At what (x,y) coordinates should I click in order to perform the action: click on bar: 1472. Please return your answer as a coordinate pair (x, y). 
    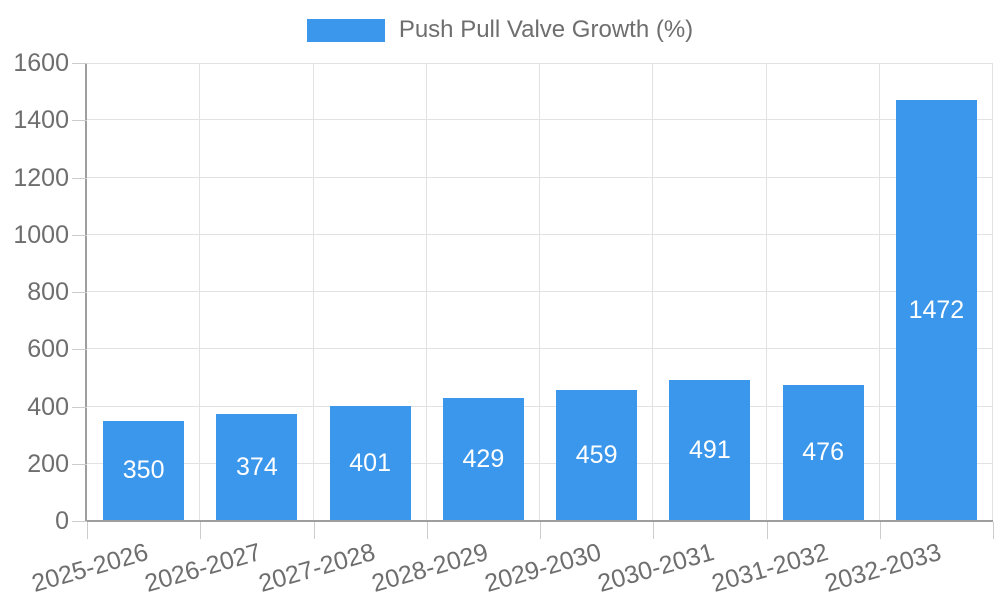
    Looking at the image, I should click on (936, 310).